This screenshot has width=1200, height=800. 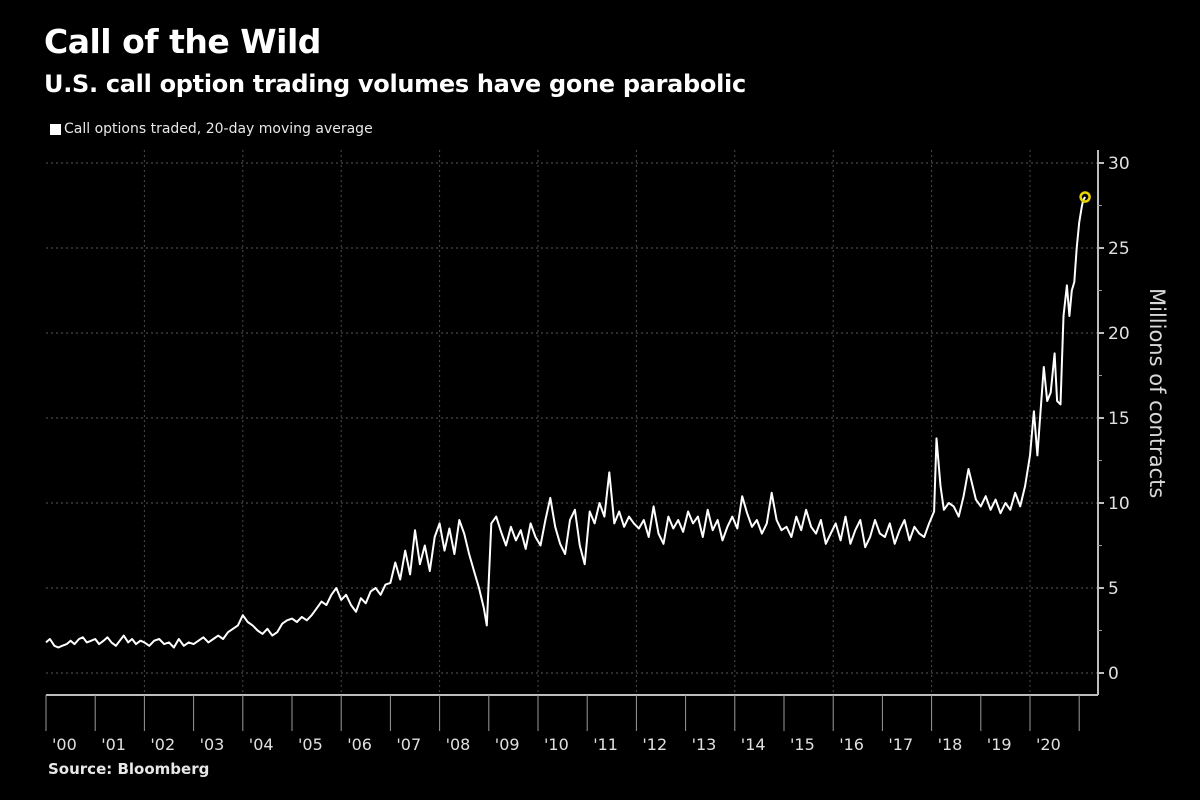 What do you see at coordinates (55, 129) in the screenshot?
I see `legend-swatch` at bounding box center [55, 129].